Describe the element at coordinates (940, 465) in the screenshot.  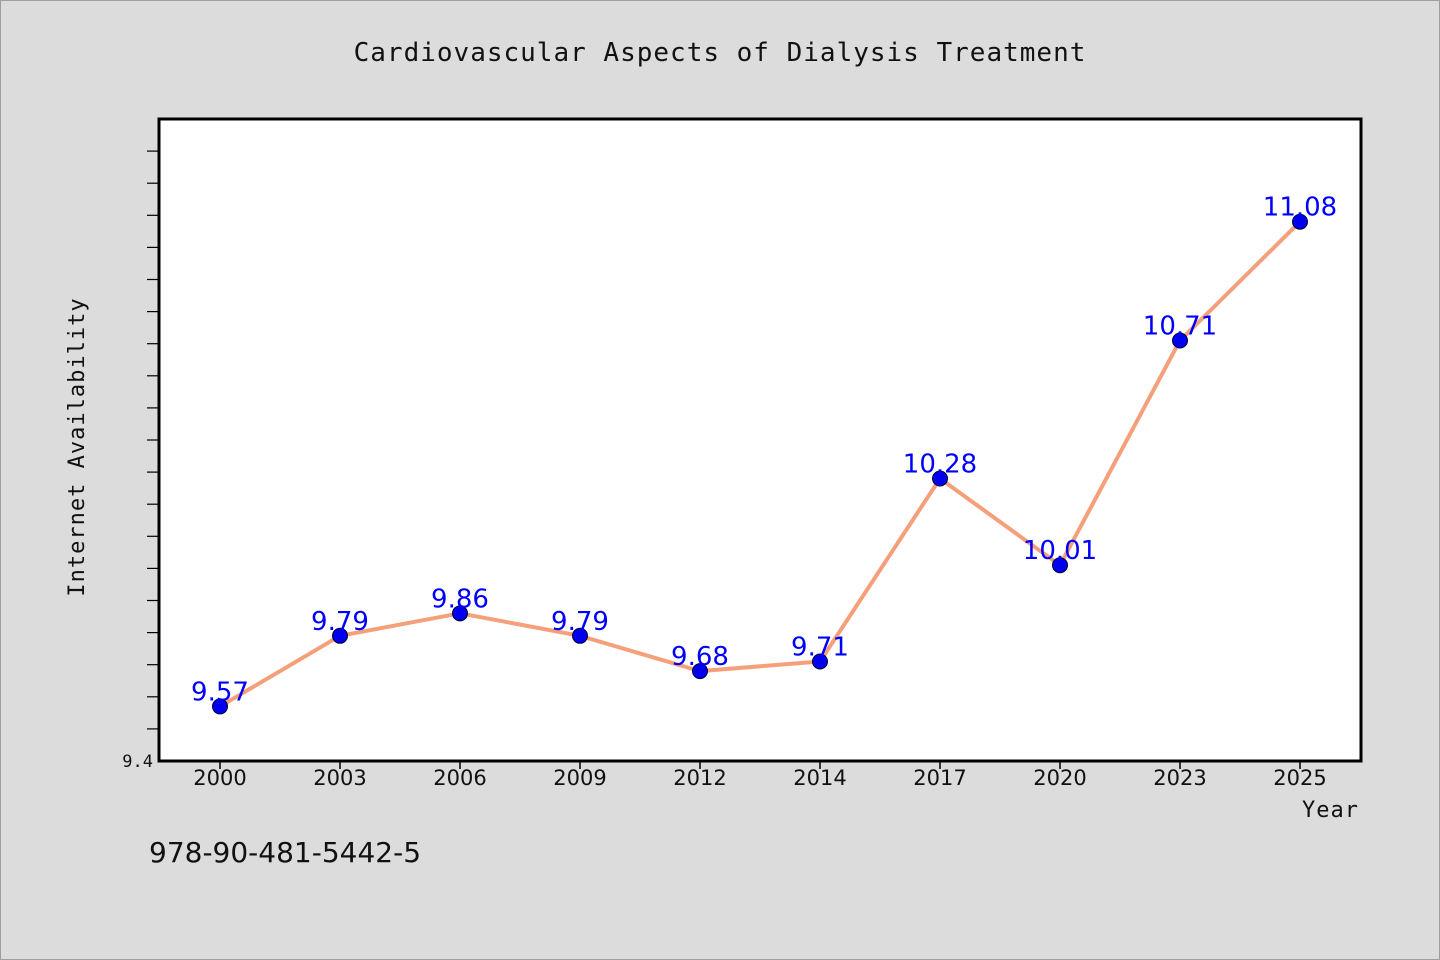
I see `data-label: 10.28` at that location.